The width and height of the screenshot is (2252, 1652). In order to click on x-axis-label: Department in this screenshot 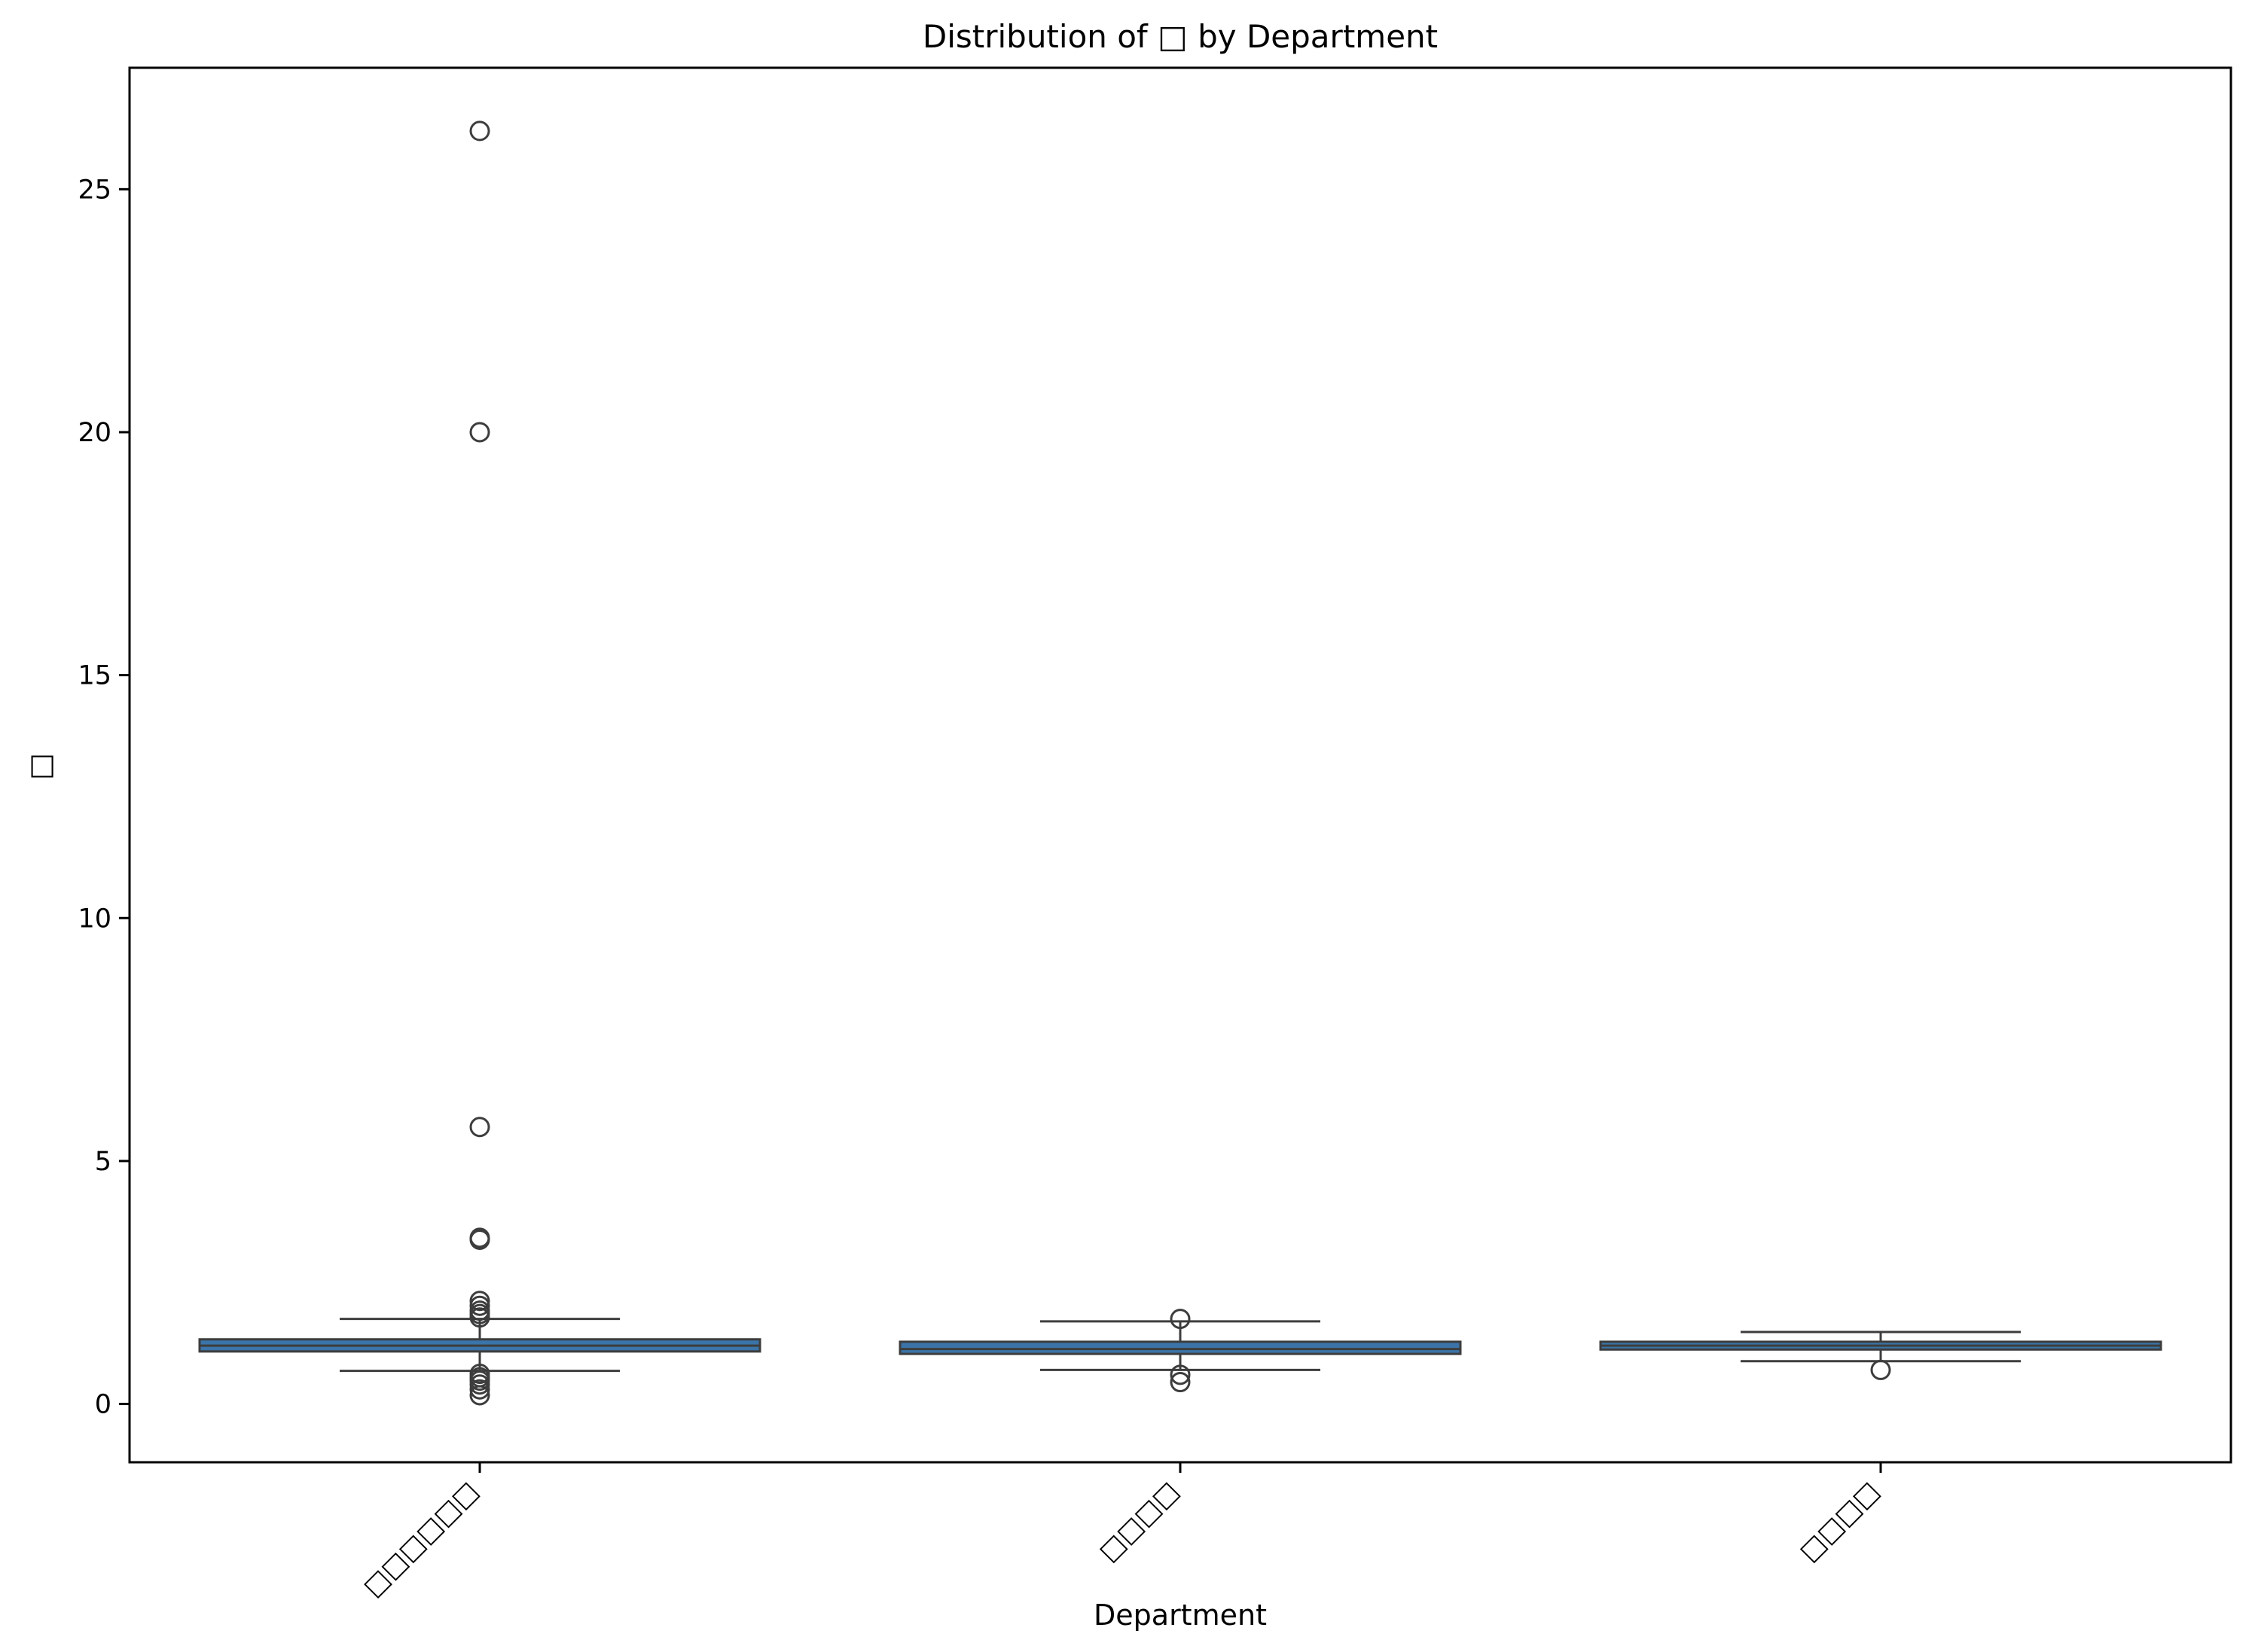, I will do `click(1180, 1615)`.